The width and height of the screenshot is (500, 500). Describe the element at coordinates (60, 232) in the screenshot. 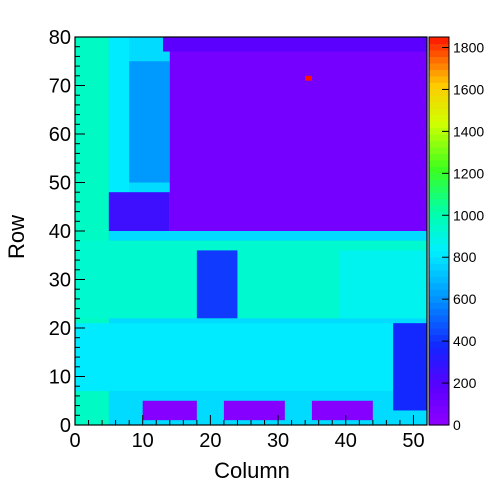

I see `y-tick-label: 40` at that location.